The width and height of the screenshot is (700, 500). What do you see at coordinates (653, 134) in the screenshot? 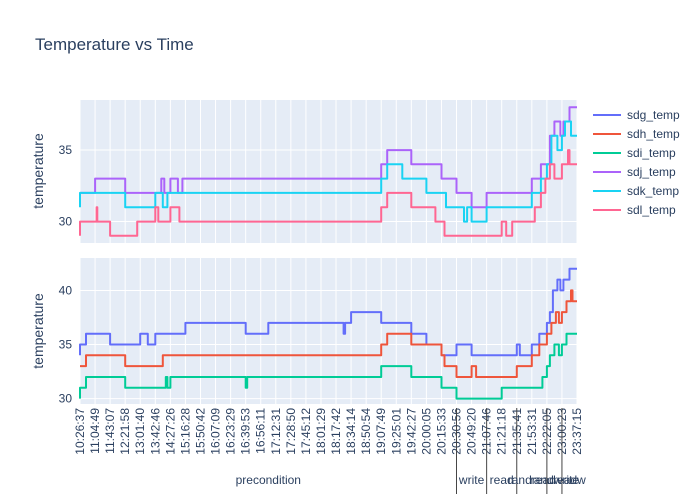
I see `legend-label: sdh_temp` at bounding box center [653, 134].